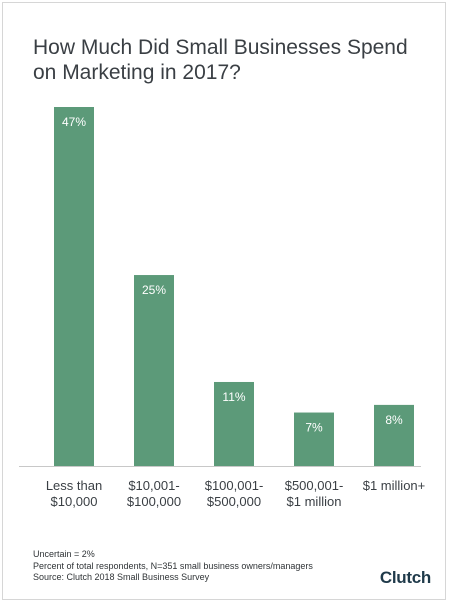  What do you see at coordinates (220, 47) in the screenshot?
I see `chart-title-line-1: How Much Did Small Businesses Spend` at bounding box center [220, 47].